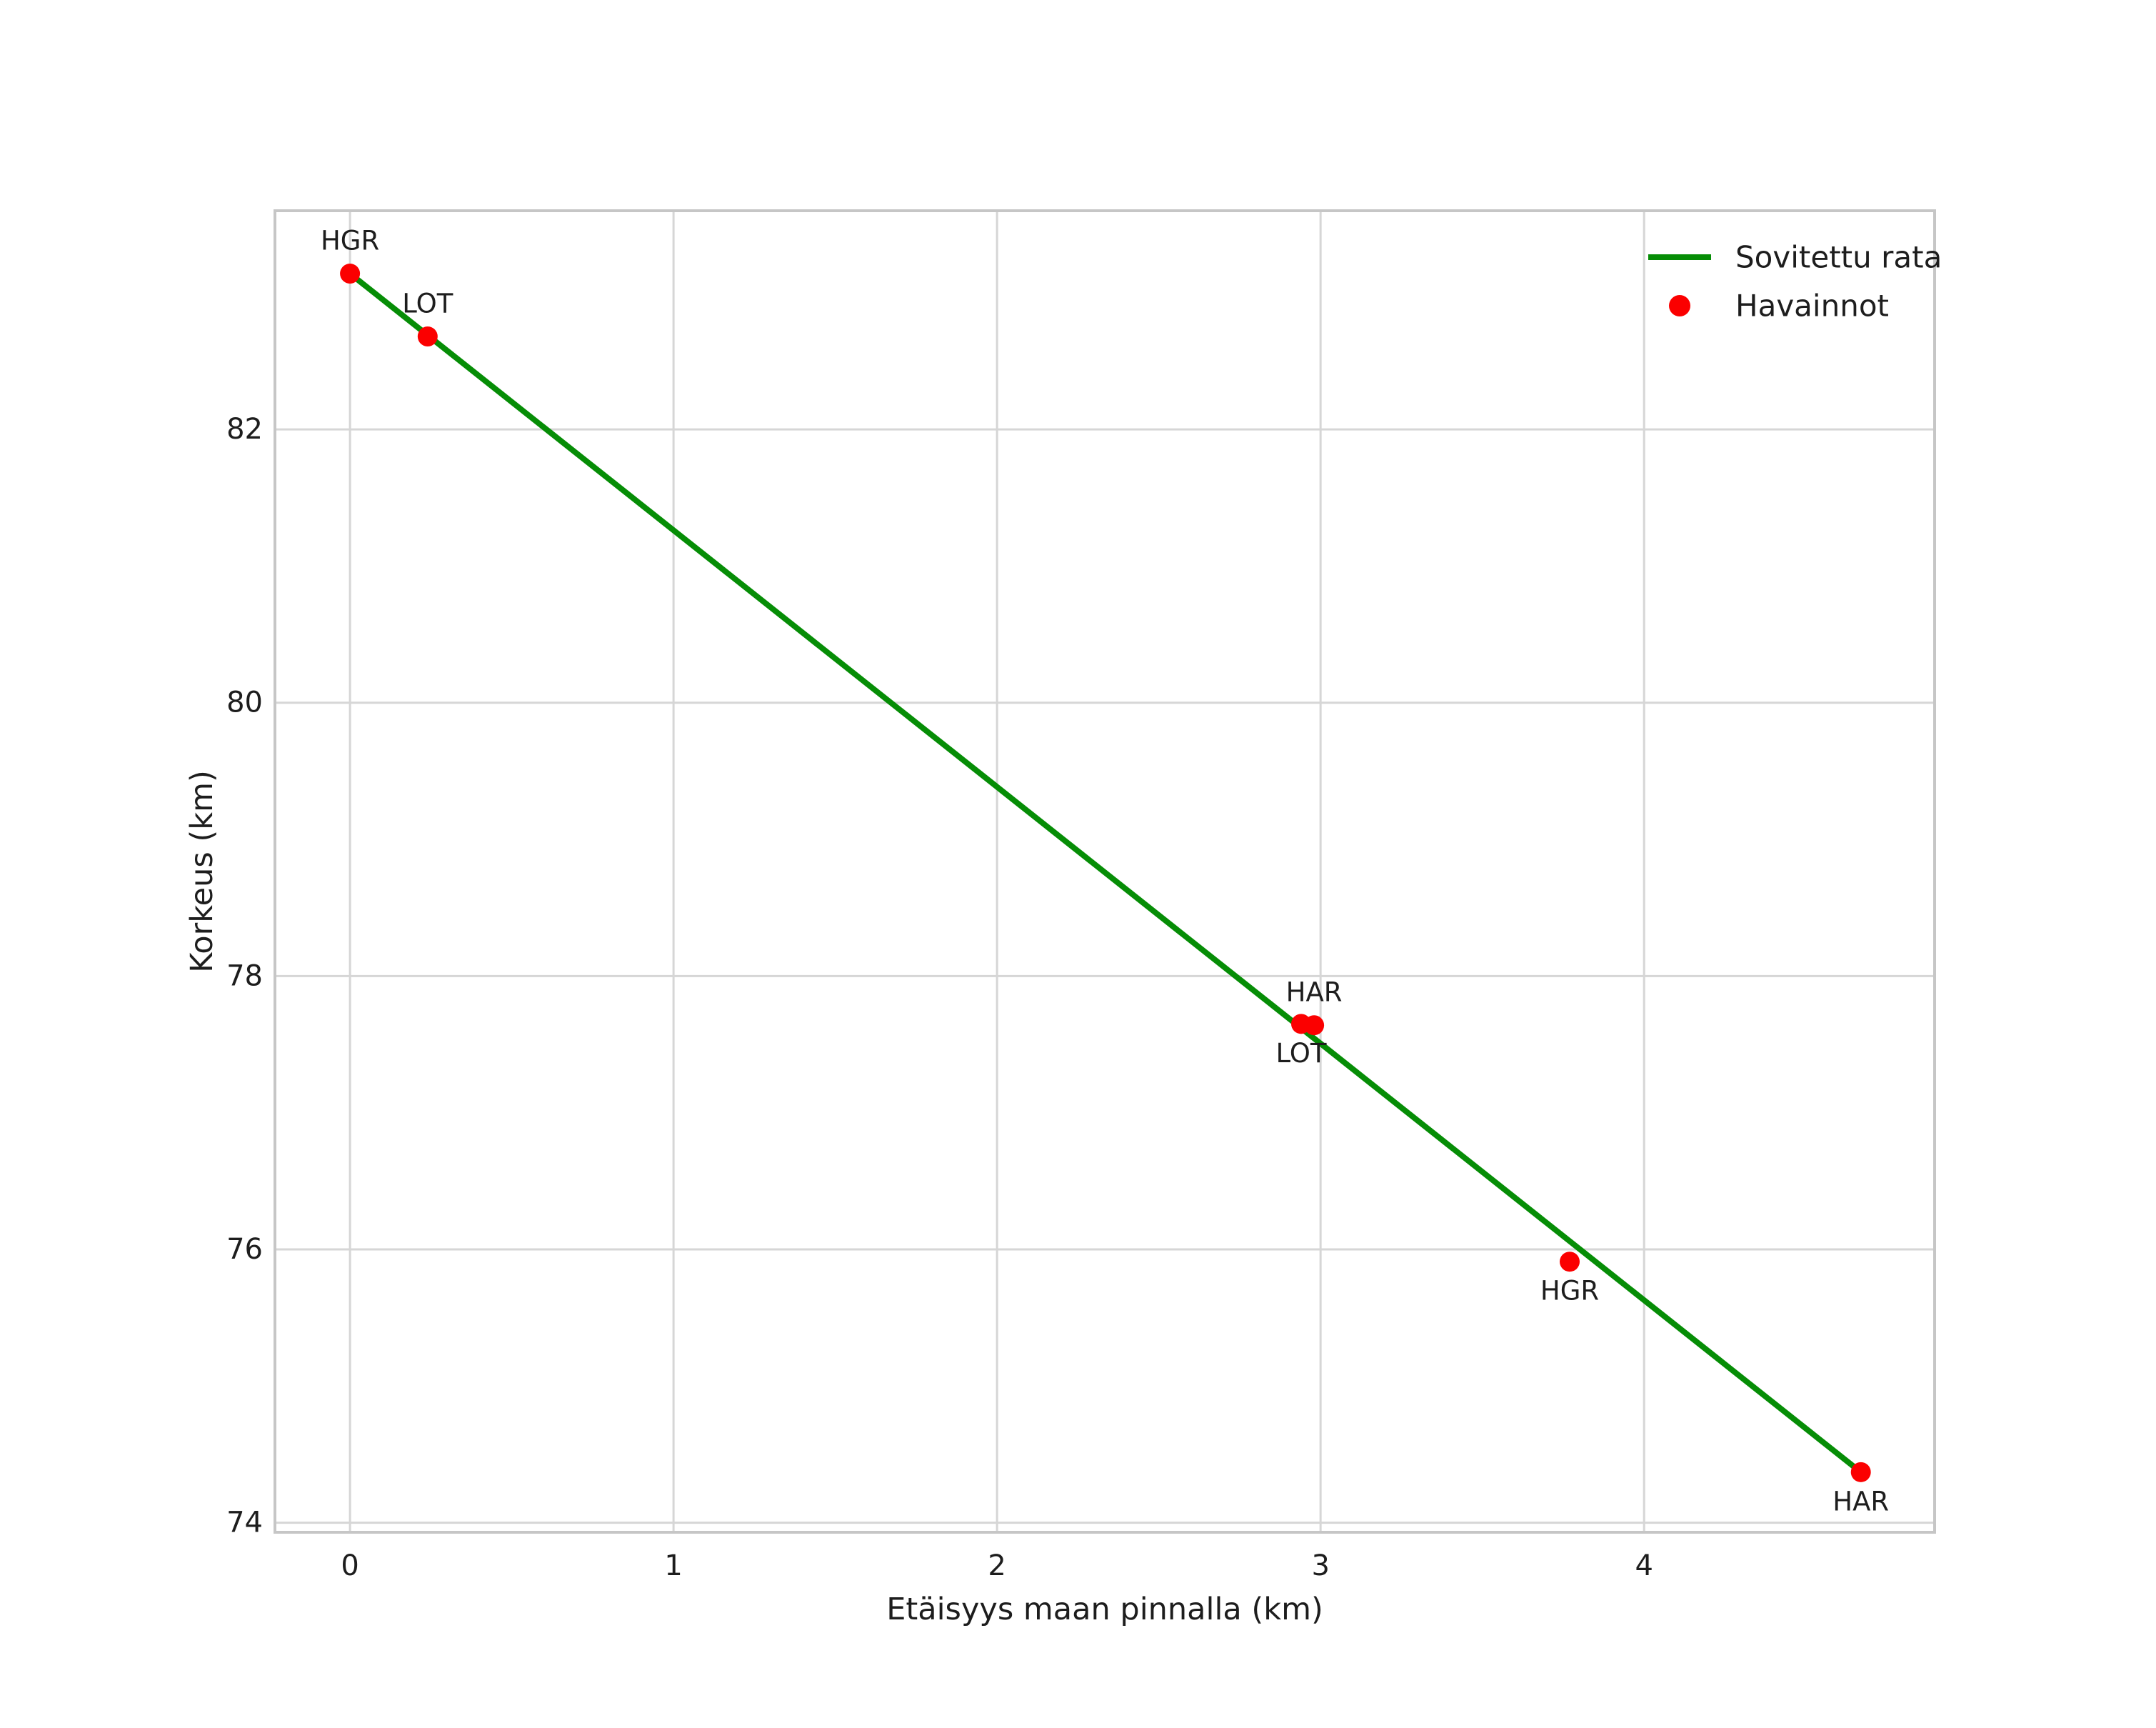 The width and height of the screenshot is (2156, 1728). I want to click on y-tick-label: 78, so click(244, 975).